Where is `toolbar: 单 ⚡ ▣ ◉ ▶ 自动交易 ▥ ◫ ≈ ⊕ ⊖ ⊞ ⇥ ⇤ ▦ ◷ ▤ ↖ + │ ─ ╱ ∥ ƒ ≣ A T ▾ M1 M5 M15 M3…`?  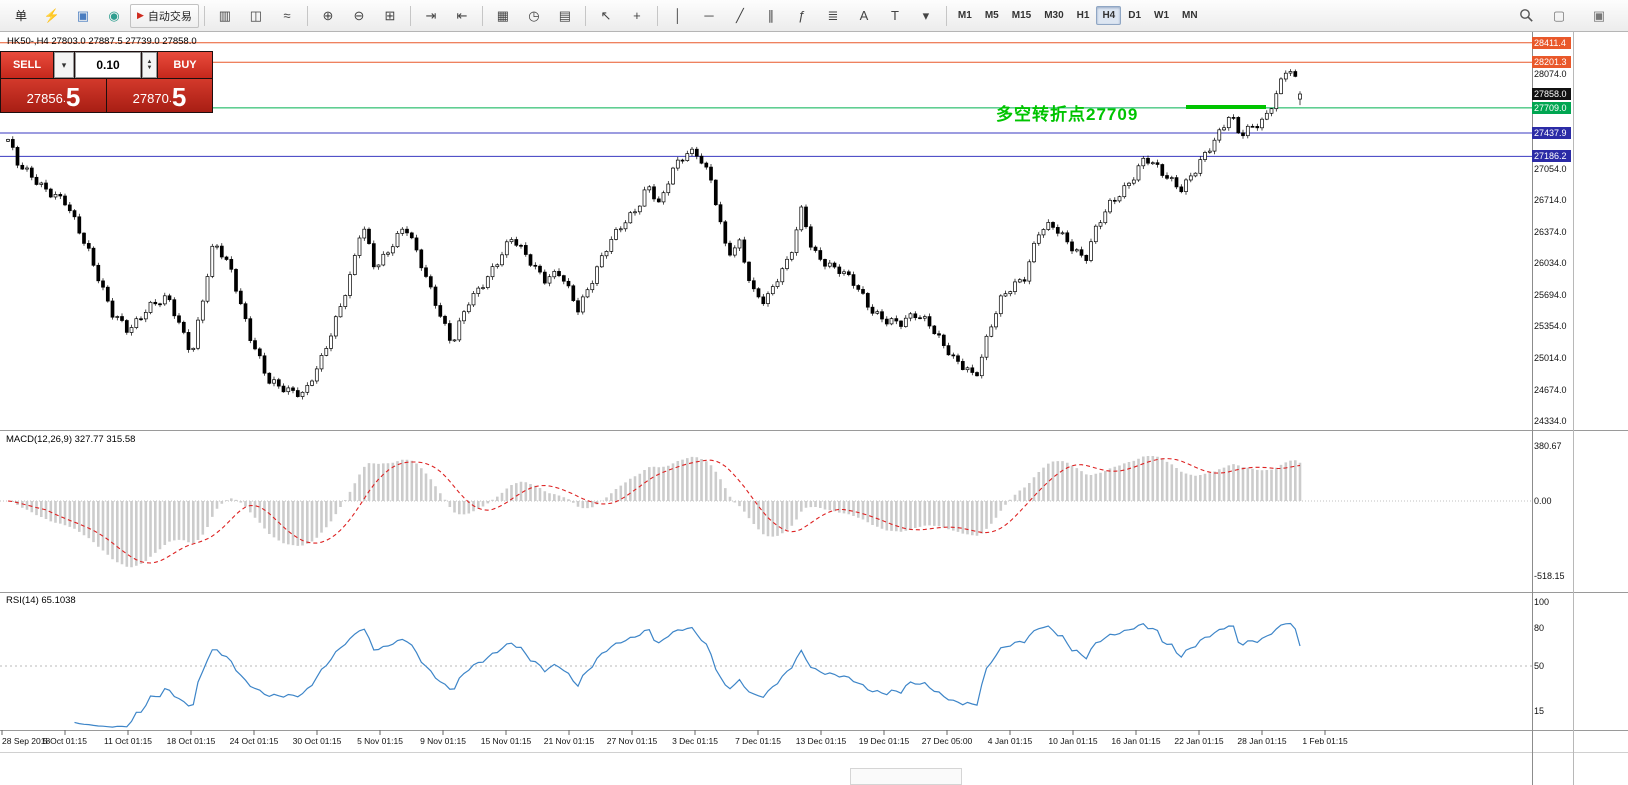
toolbar: 单 ⚡ ▣ ◉ ▶ 自动交易 ▥ ◫ ≈ ⊕ ⊖ ⊞ ⇥ ⇤ ▦ ◷ ▤ ↖ + │ ─ ╱ ∥ ƒ ≣ A T ▾ M1 M5 M15 M3… is located at coordinates (814, 16).